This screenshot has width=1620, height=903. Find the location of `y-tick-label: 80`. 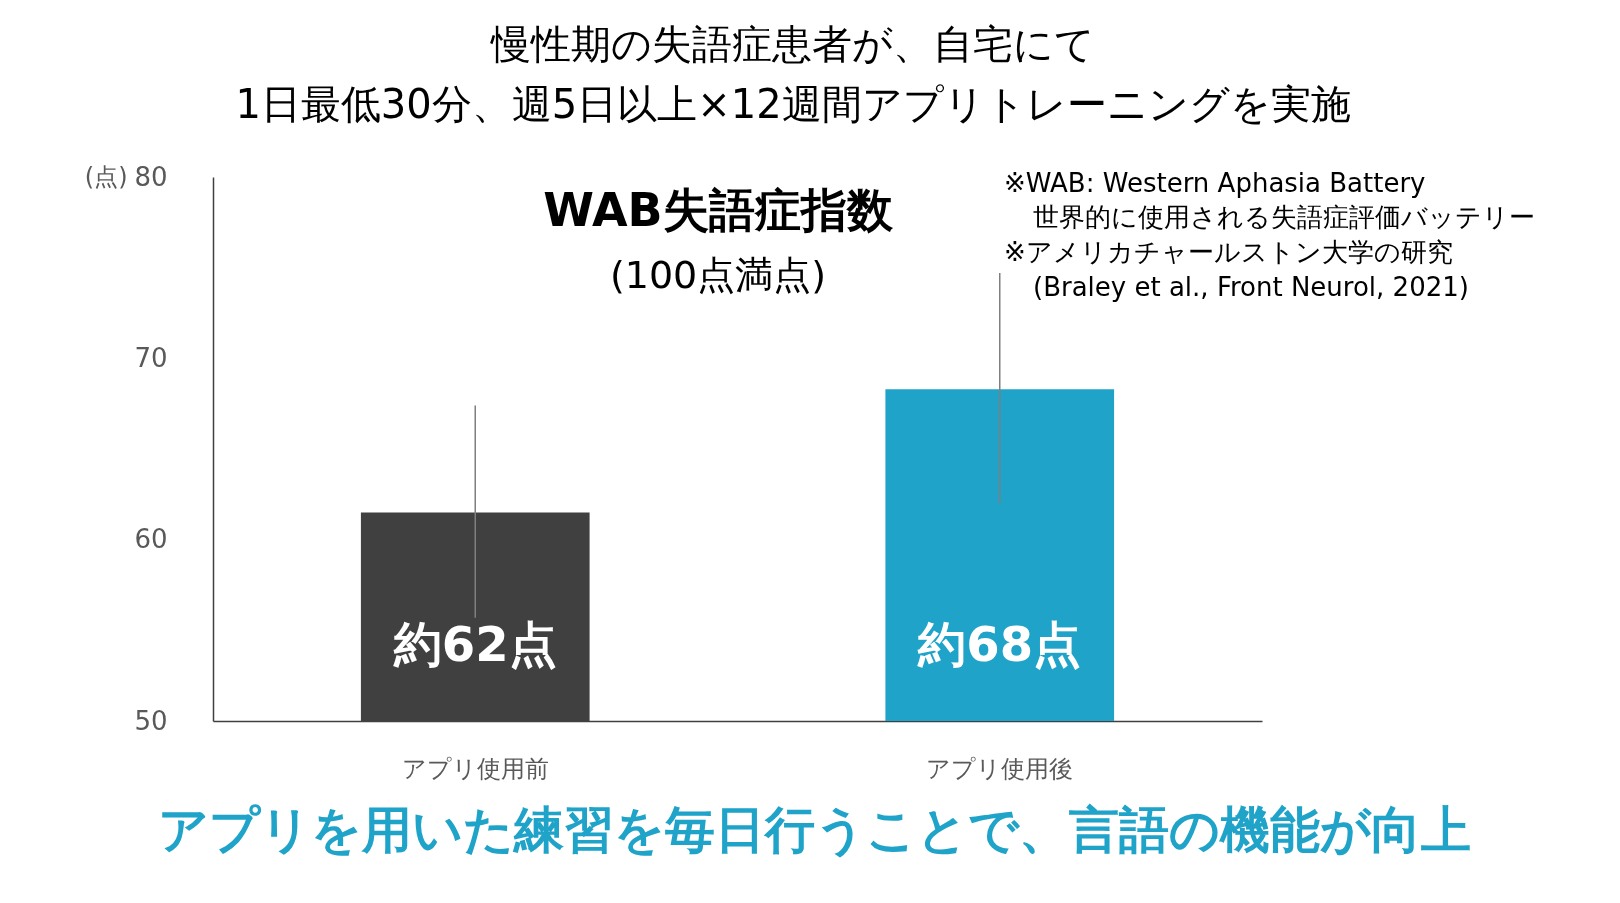

y-tick-label: 80 is located at coordinates (151, 176).